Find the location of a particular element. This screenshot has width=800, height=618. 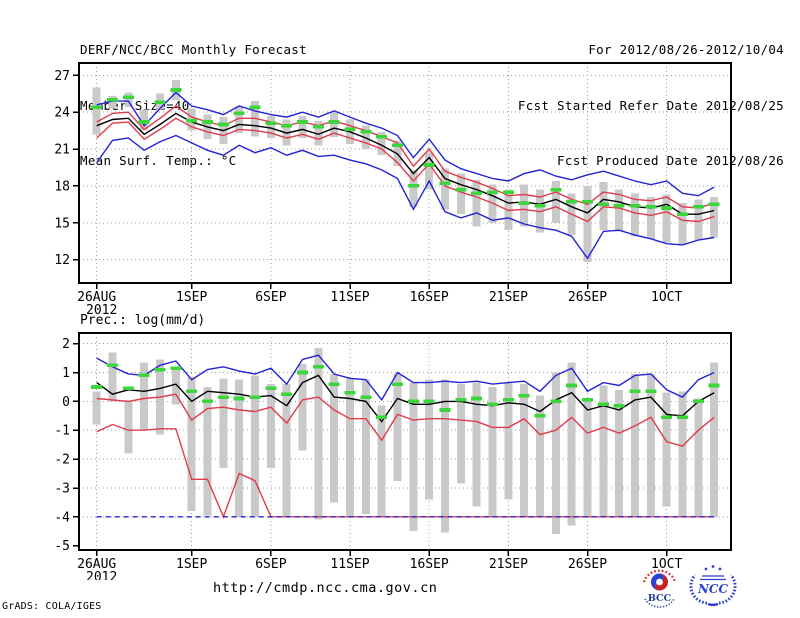

x-axis-label: 26SEP is located at coordinates (587, 564).